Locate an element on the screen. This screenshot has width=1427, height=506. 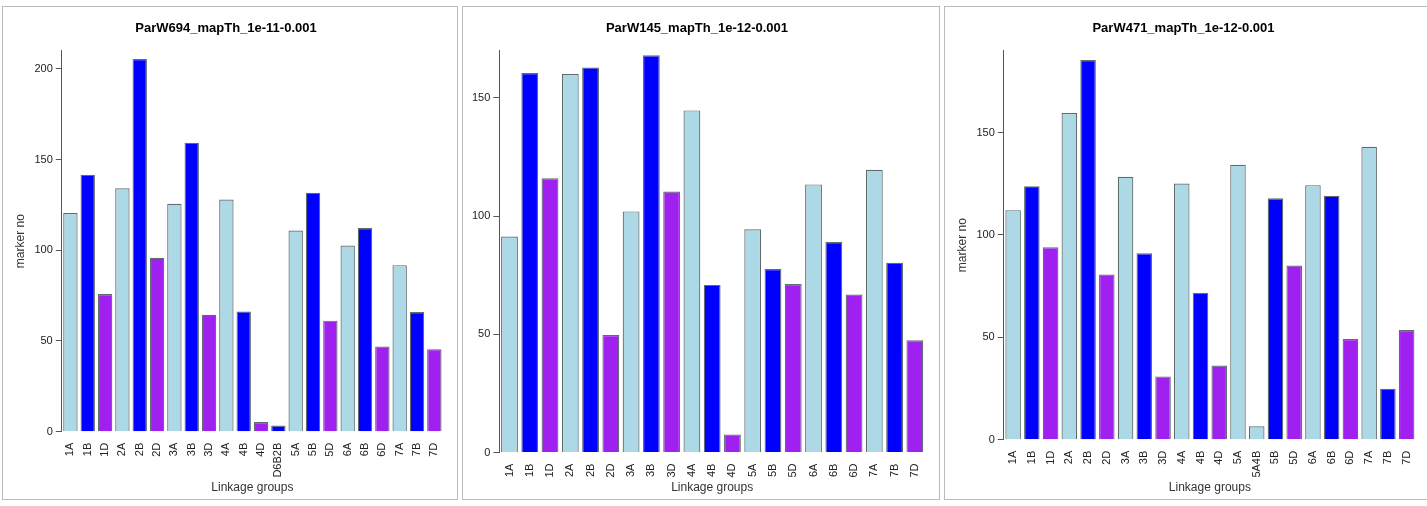
chart-title: ParW471_mapTh_1e-12-0.001 is located at coordinates (1183, 28).